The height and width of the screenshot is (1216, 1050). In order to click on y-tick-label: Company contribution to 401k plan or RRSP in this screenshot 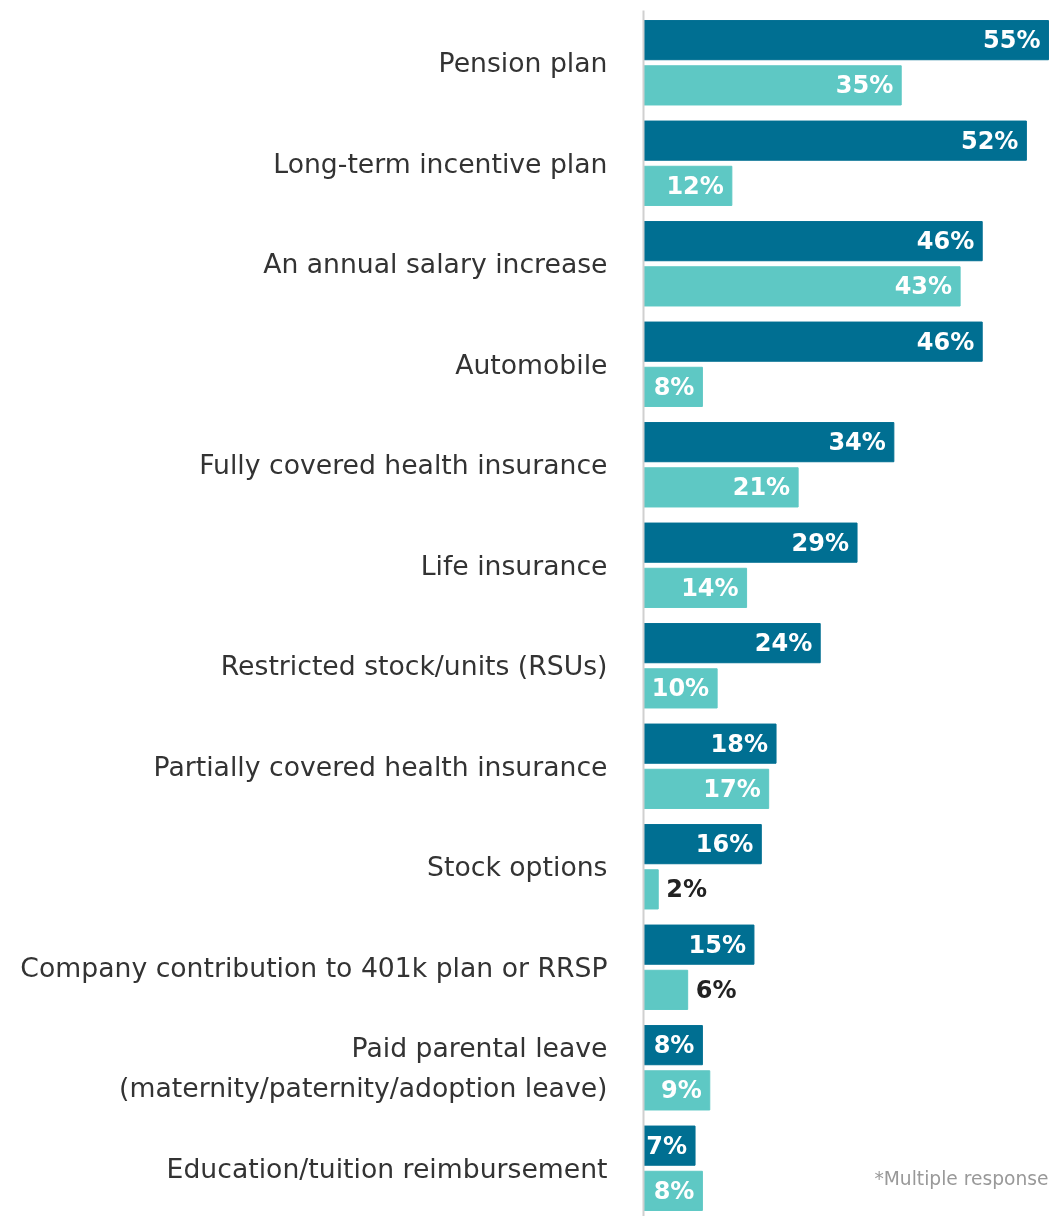, I will do `click(314, 967)`.